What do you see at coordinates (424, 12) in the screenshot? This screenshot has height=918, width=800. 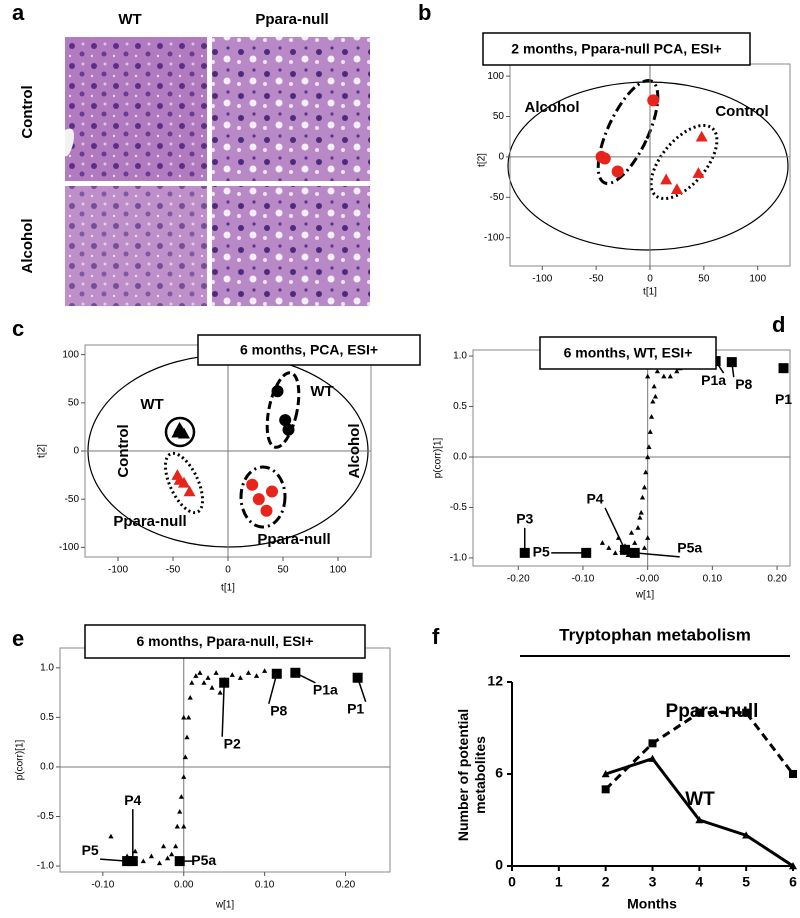 I see `panel-label: b` at bounding box center [424, 12].